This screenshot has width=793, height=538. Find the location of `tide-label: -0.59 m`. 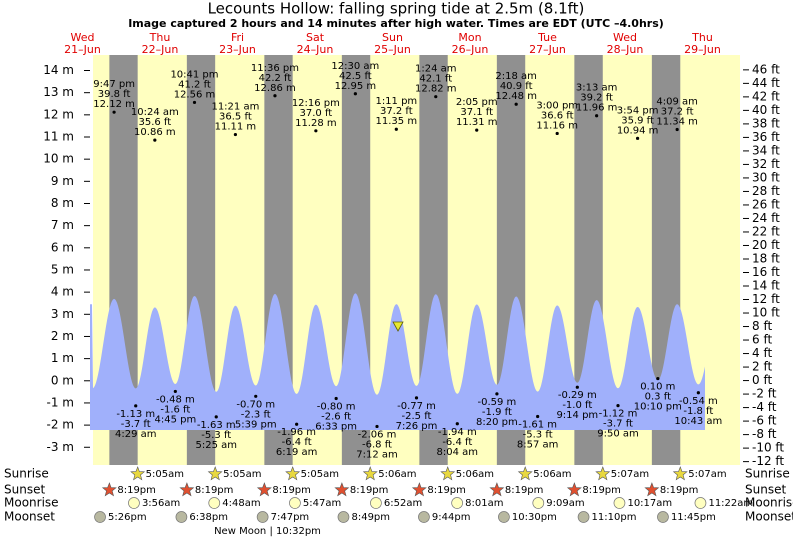

tide-label: -0.59 m is located at coordinates (497, 402).